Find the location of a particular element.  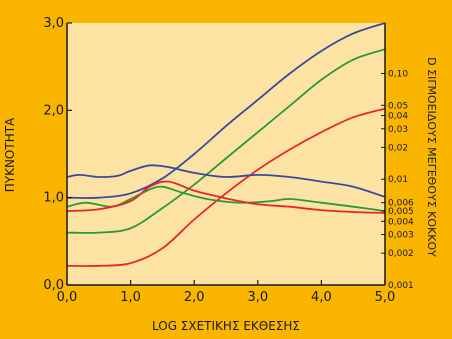

y2-tick-label: 0,001 is located at coordinates (401, 286).